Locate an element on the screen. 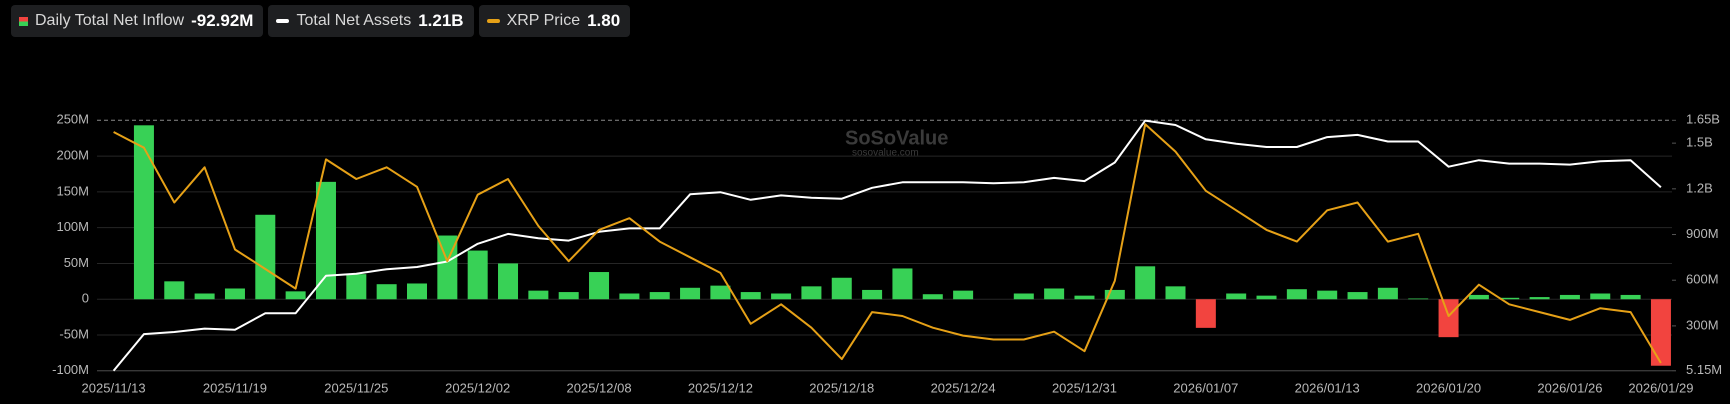 This screenshot has height=404, width=1730. y2-tick-label: 1.5B is located at coordinates (1699, 142).